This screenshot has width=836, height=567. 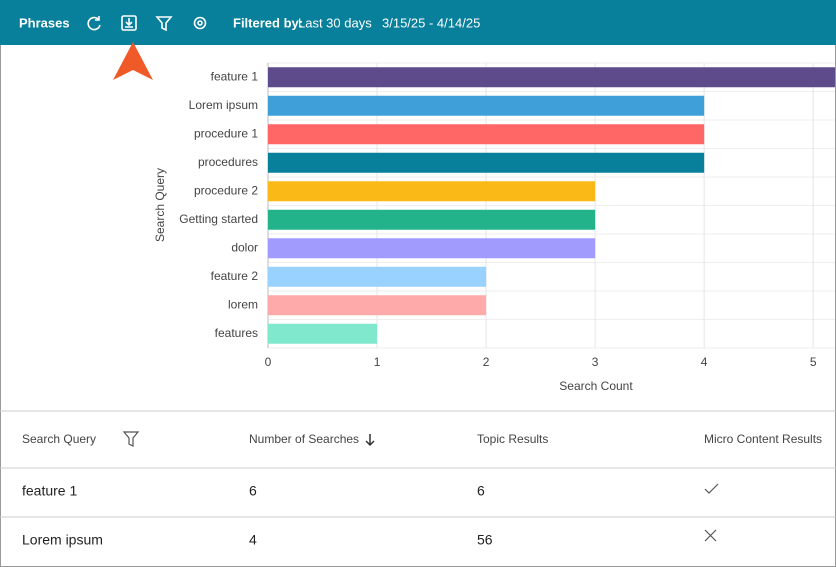 I want to click on y-tick-label: Lorem ipsum, so click(x=223, y=105).